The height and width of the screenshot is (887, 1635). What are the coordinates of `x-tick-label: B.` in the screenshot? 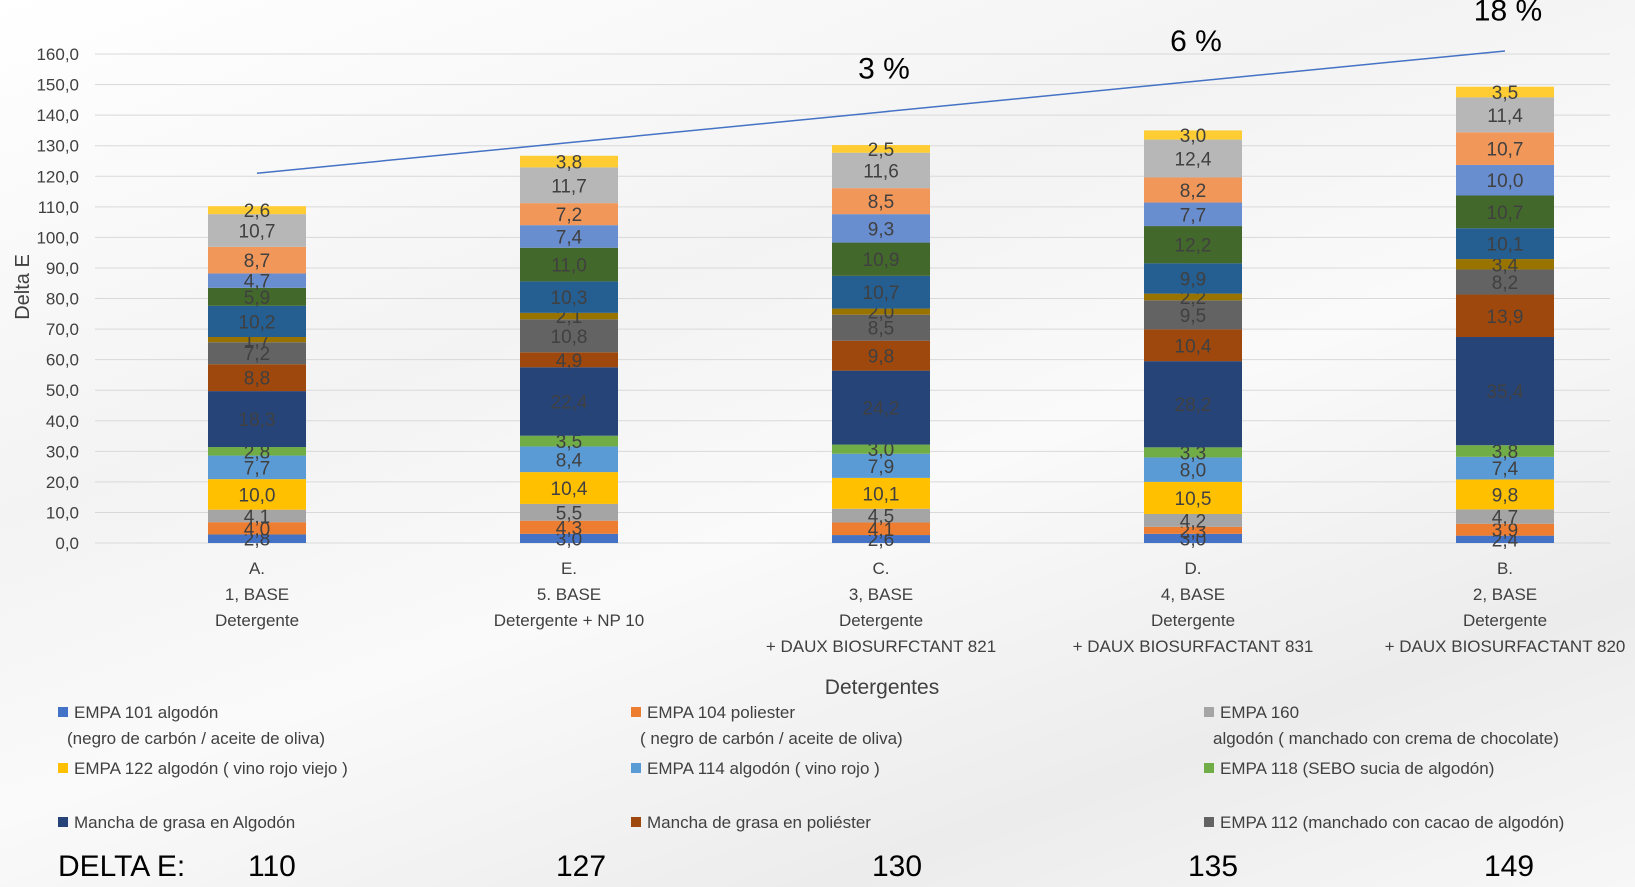 It's located at (1505, 568).